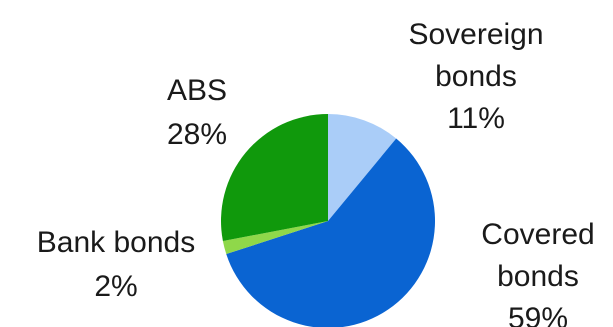  I want to click on slice-label-bank-bonds: Bank bonds 2%, so click(116, 264).